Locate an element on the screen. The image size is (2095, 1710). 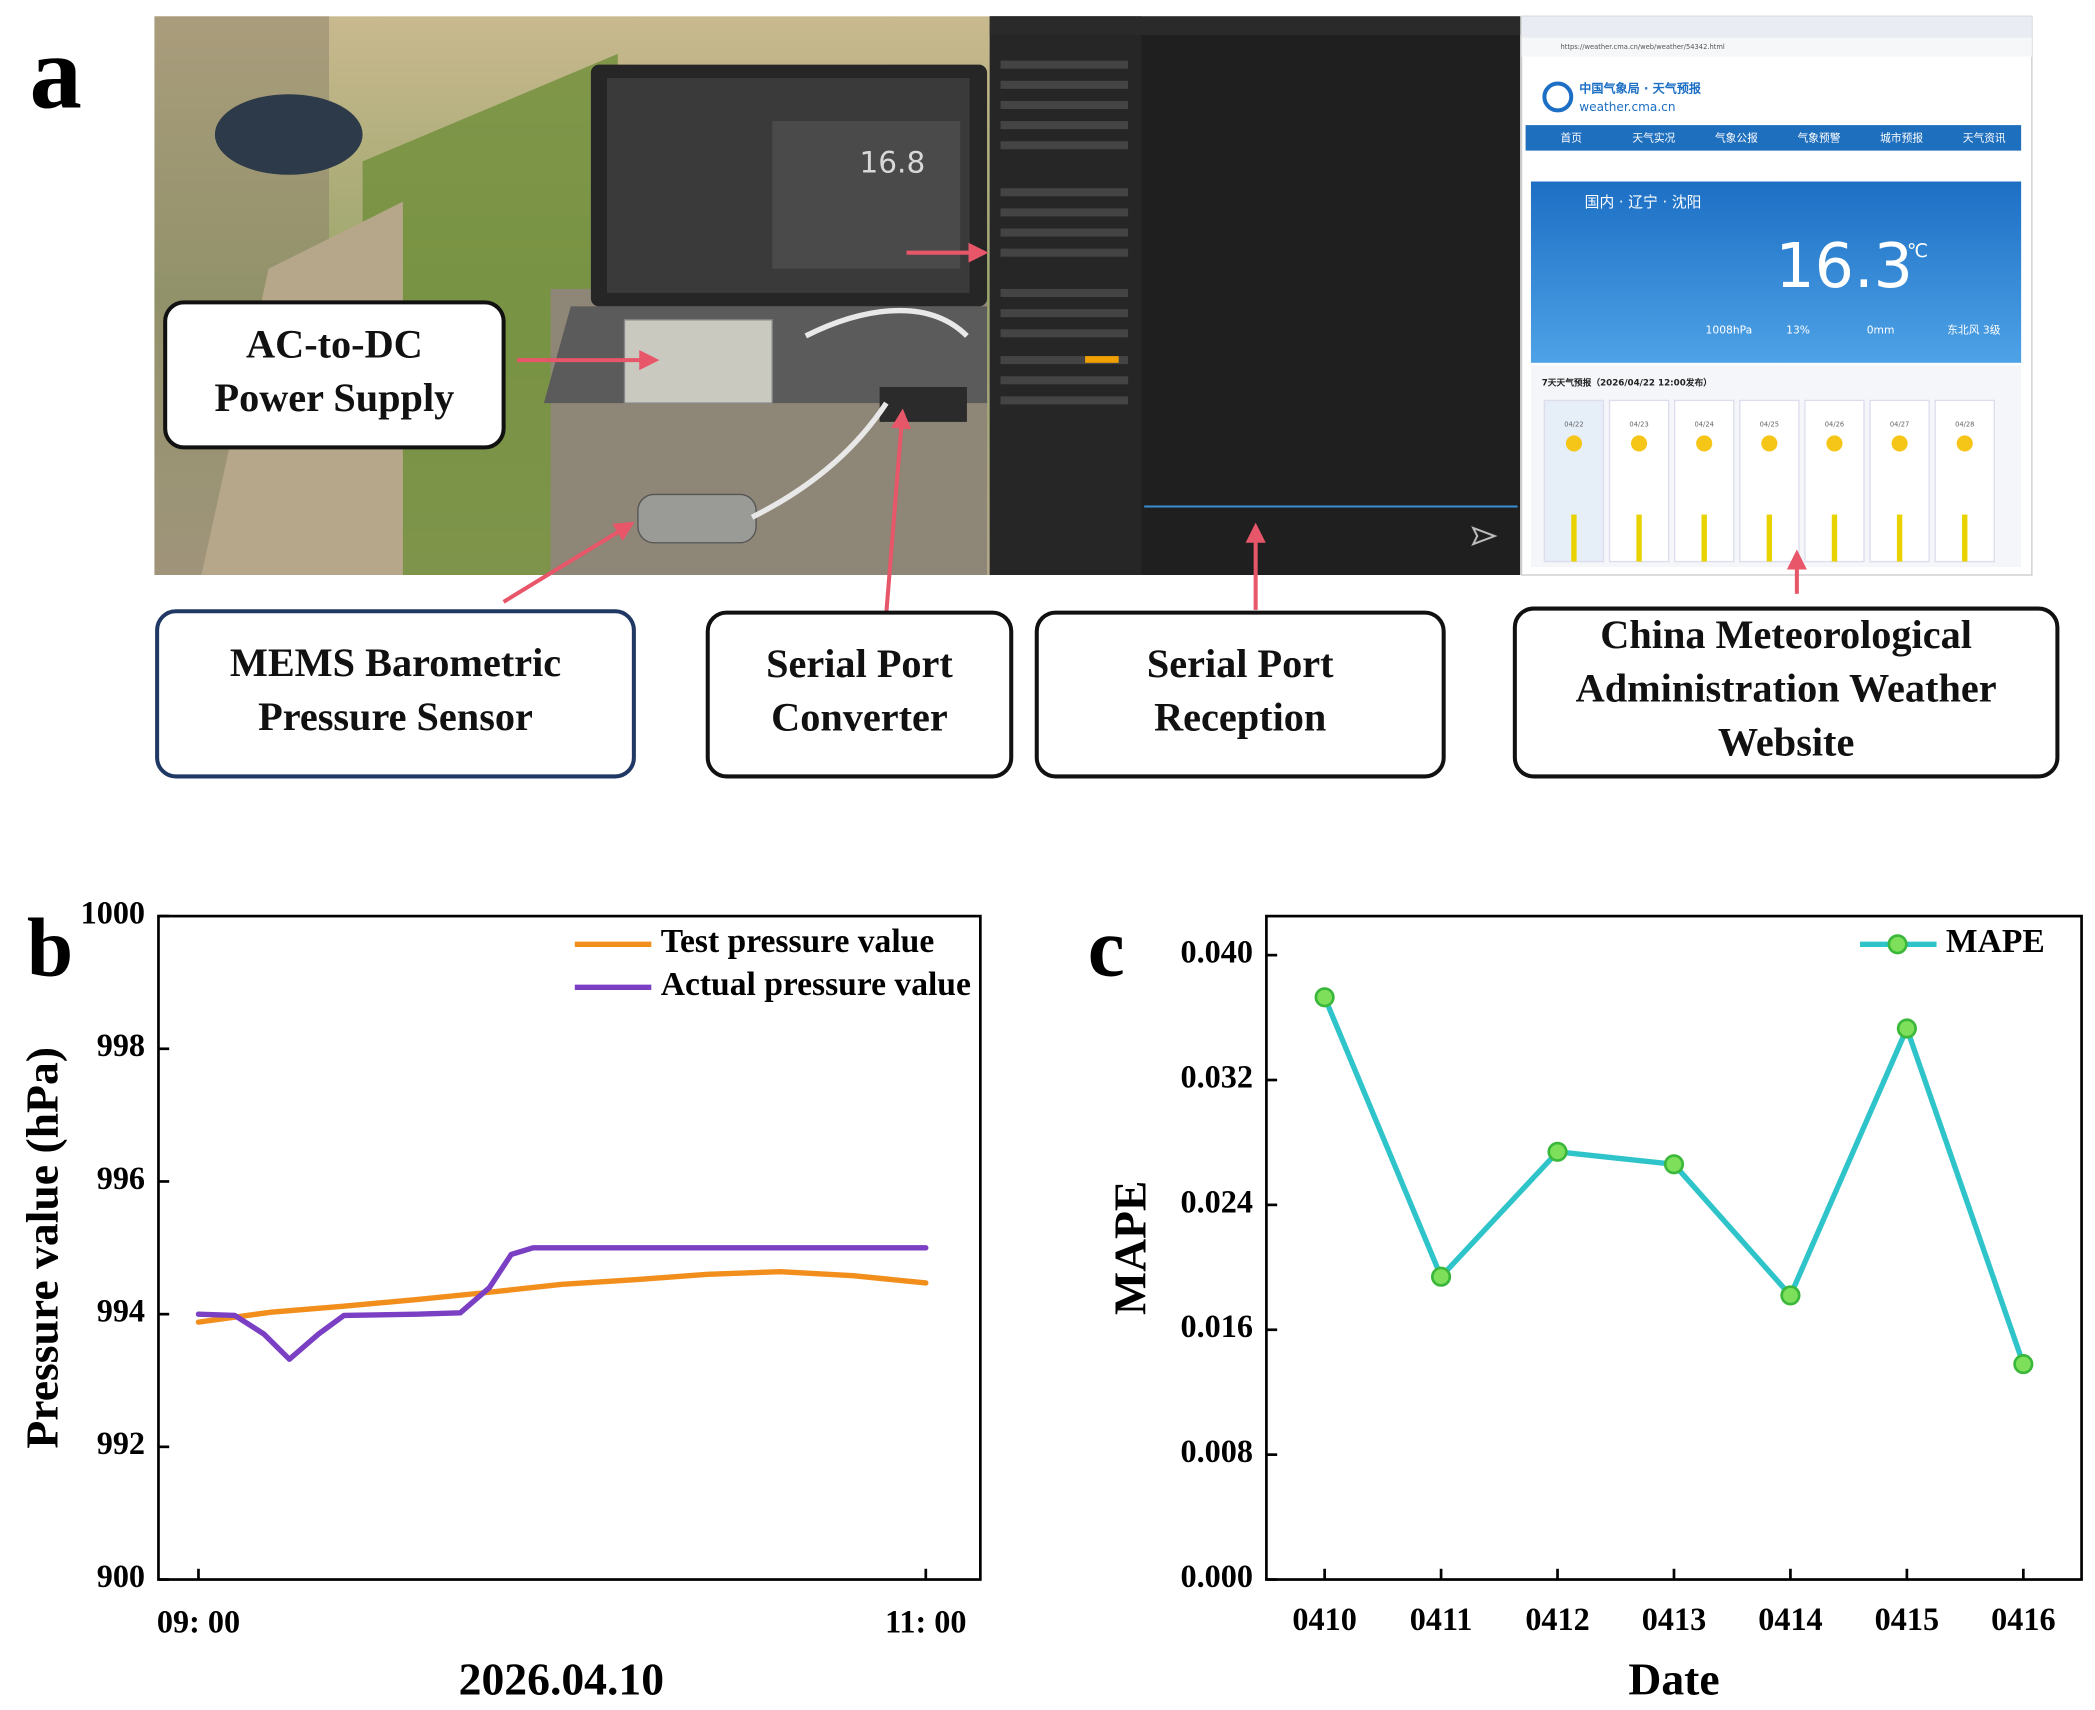
arrows is located at coordinates (1154, 427).